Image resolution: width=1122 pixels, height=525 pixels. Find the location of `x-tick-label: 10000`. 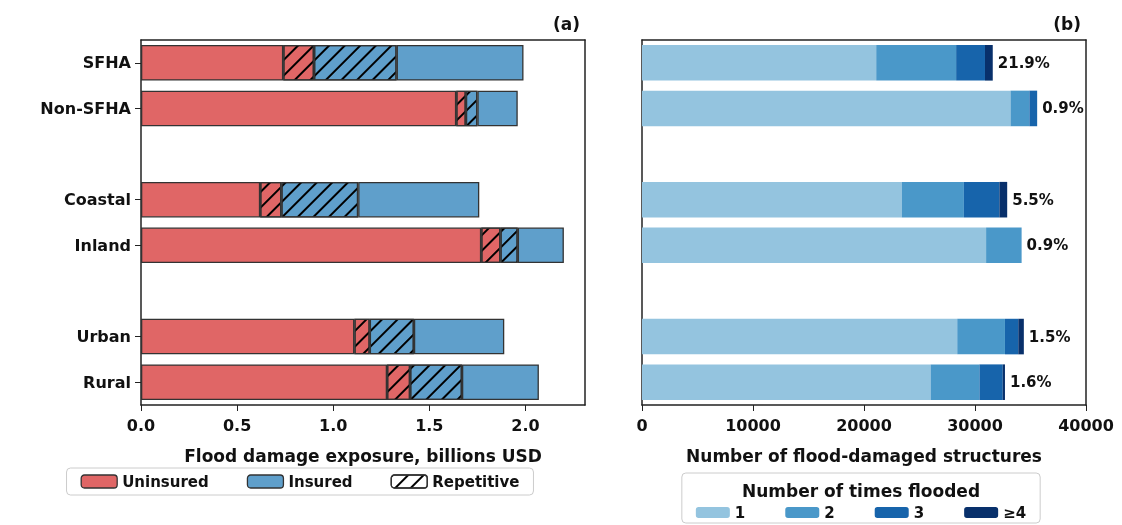

x-tick-label: 10000 is located at coordinates (753, 425).